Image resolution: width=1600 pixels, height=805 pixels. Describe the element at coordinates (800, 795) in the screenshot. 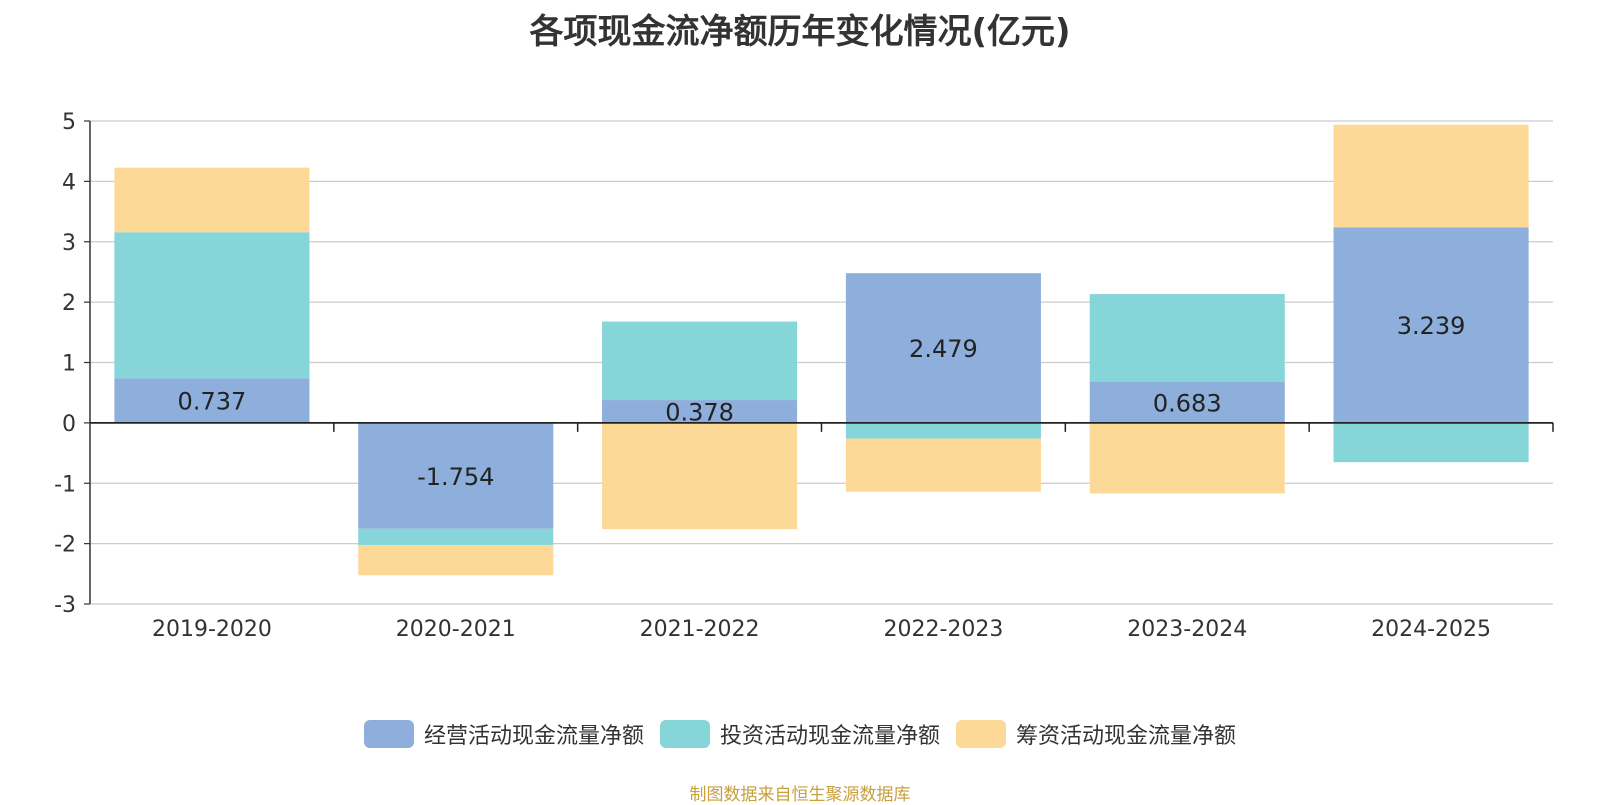

I see `source-note: 制图数据来自恒生聚源数据库` at that location.